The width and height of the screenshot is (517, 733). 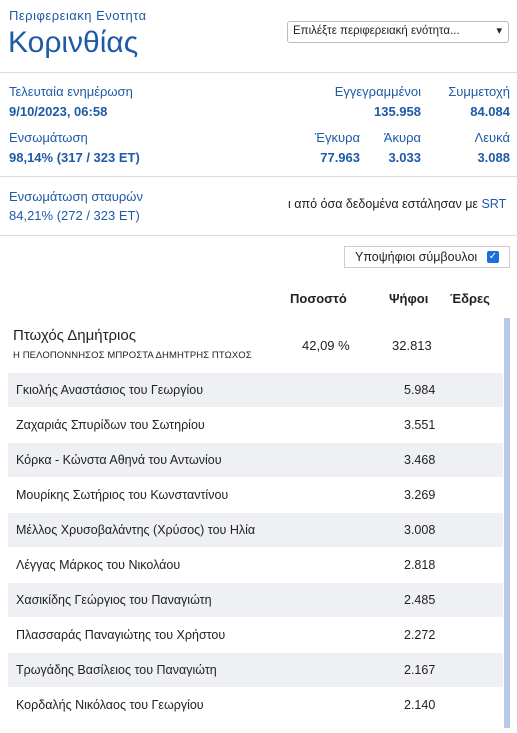 What do you see at coordinates (420, 425) in the screenshot?
I see `candidate-votes: 3.551` at bounding box center [420, 425].